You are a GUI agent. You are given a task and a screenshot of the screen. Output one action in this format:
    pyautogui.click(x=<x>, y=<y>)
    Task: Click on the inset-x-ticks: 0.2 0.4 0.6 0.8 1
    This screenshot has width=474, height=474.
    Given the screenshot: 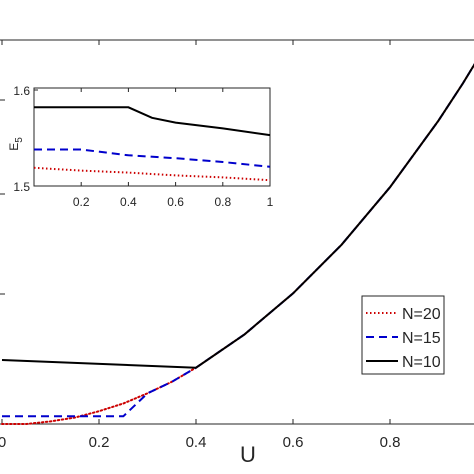 What is the action you would take?
    pyautogui.click(x=173, y=148)
    